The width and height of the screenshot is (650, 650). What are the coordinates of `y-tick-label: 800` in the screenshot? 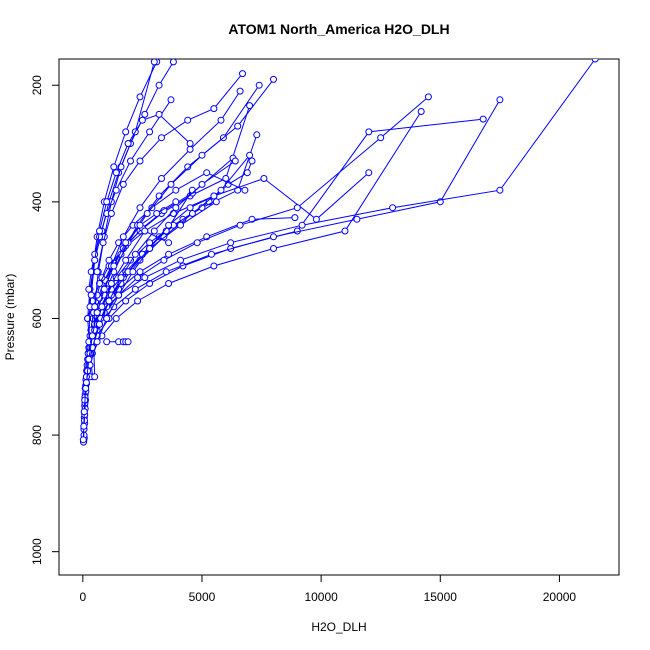 It's located at (37, 435).